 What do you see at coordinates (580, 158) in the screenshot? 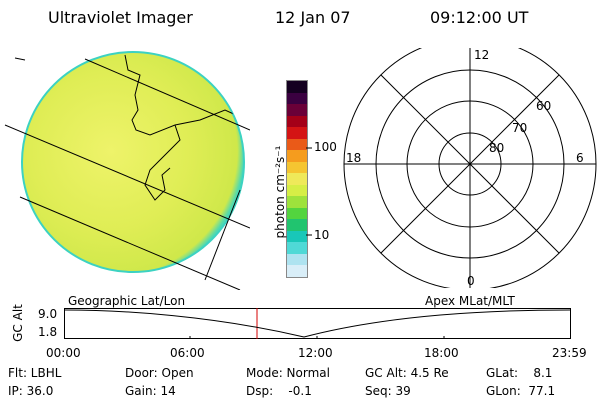
I see `mlt-6-label: 6` at bounding box center [580, 158].